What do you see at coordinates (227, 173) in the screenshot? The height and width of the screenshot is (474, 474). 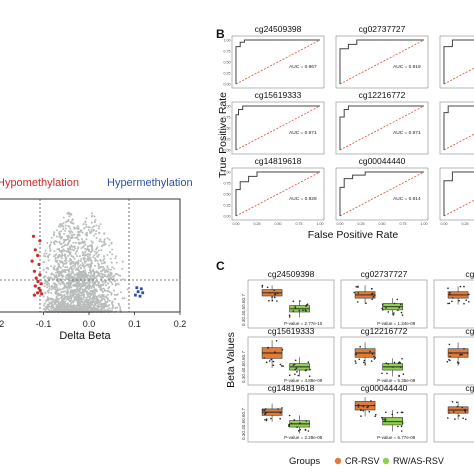 I see `roc-y-tick-label: 1.00` at bounding box center [227, 173].